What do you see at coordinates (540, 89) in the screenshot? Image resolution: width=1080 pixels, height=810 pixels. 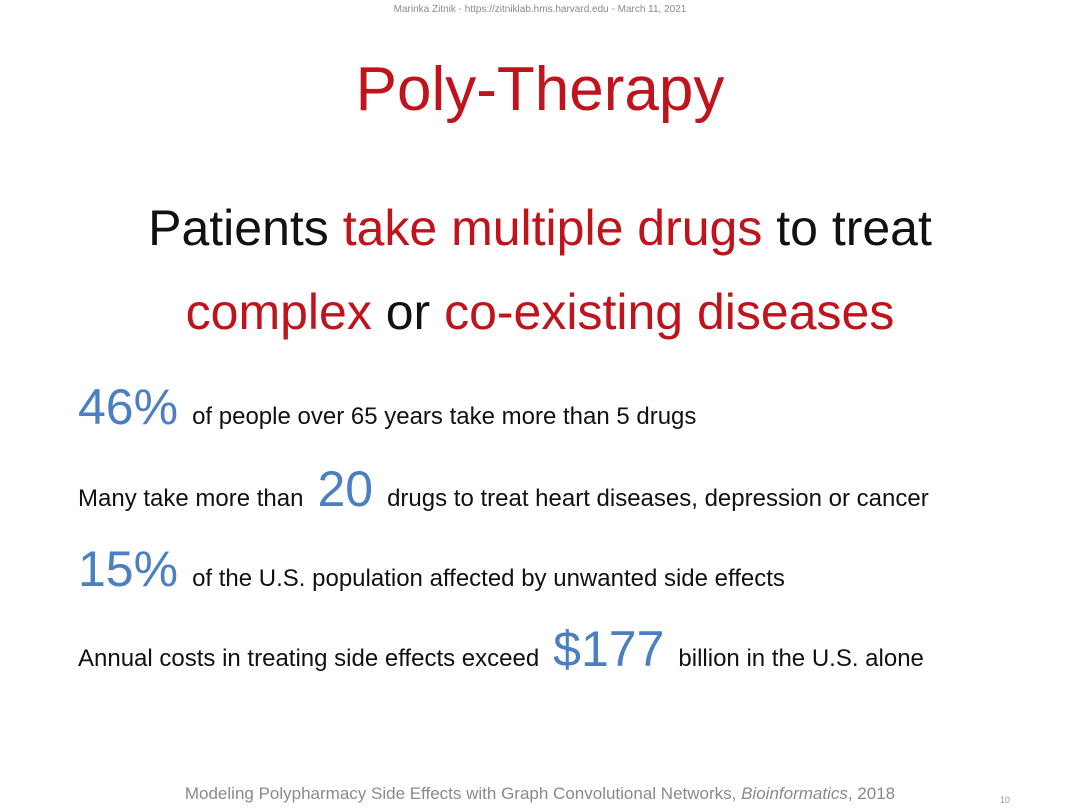 I see `slide-title: Poly-Therapy` at bounding box center [540, 89].